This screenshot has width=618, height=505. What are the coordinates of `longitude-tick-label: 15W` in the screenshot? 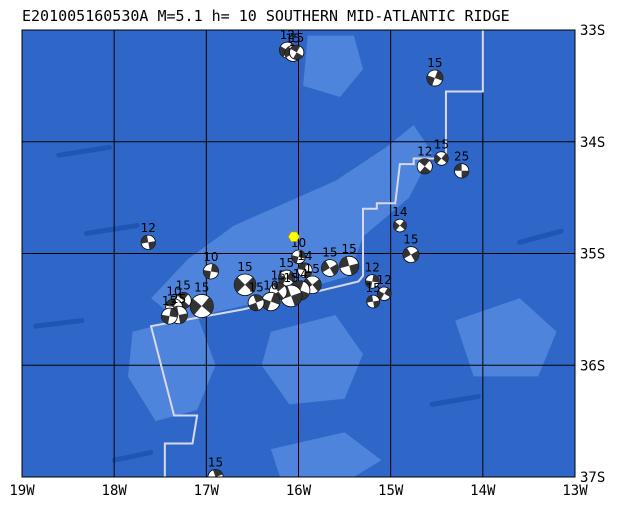 It's located at (391, 491).